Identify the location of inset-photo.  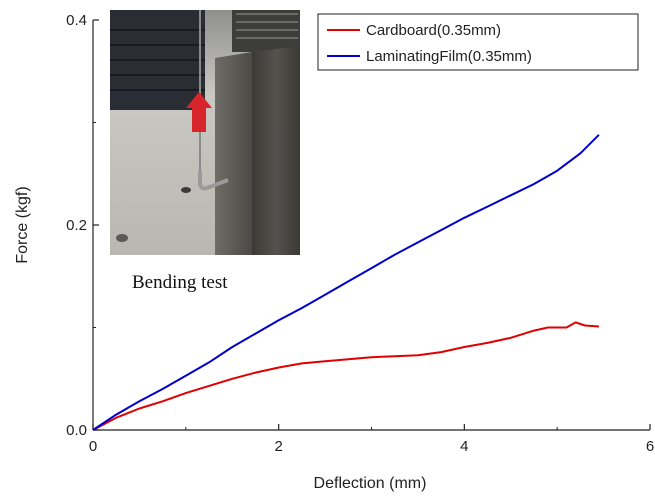
(205, 132).